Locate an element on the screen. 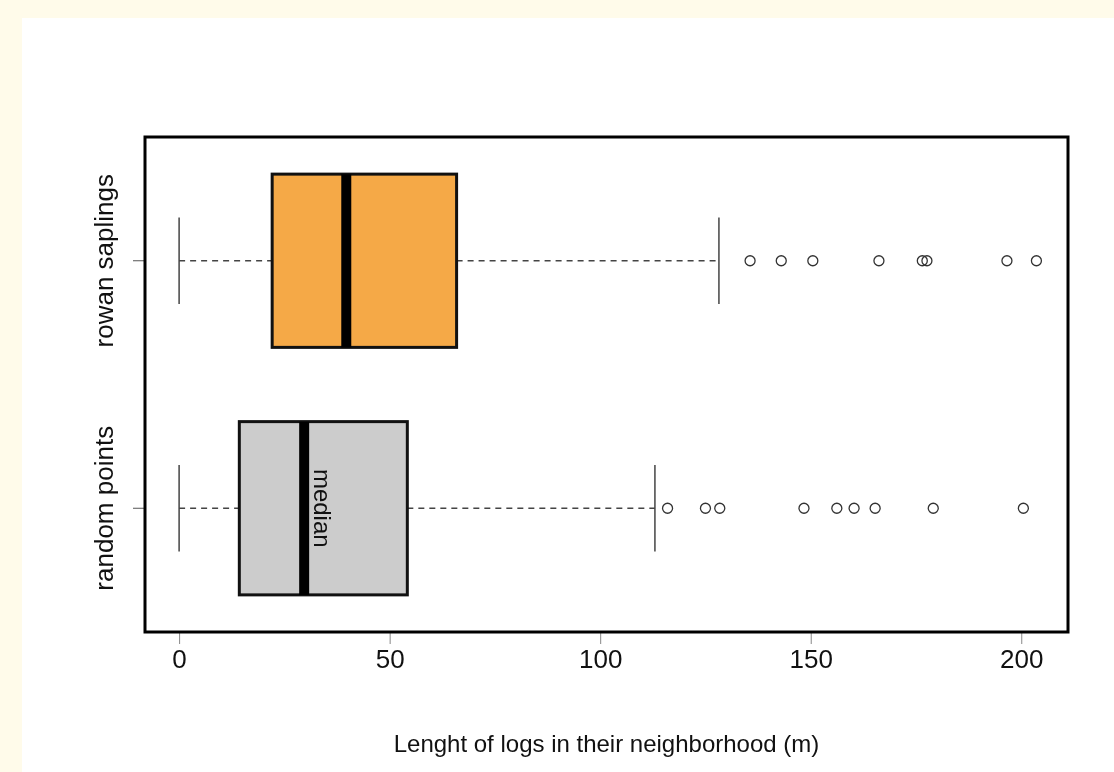 This screenshot has height=772, width=1114. x-tick-label: 150 is located at coordinates (811, 659).